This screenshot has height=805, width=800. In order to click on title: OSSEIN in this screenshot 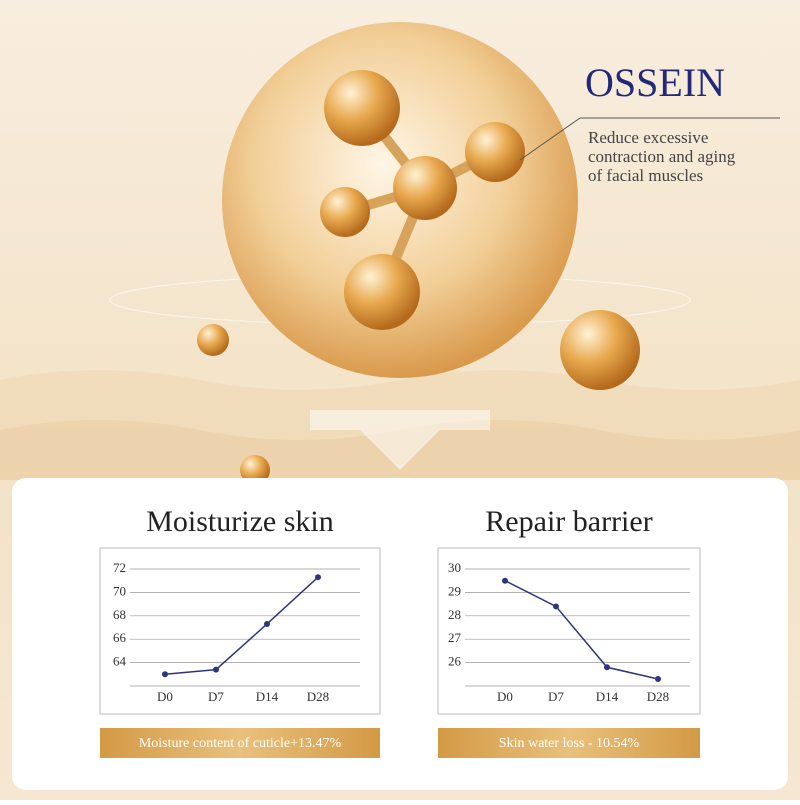, I will do `click(655, 82)`.